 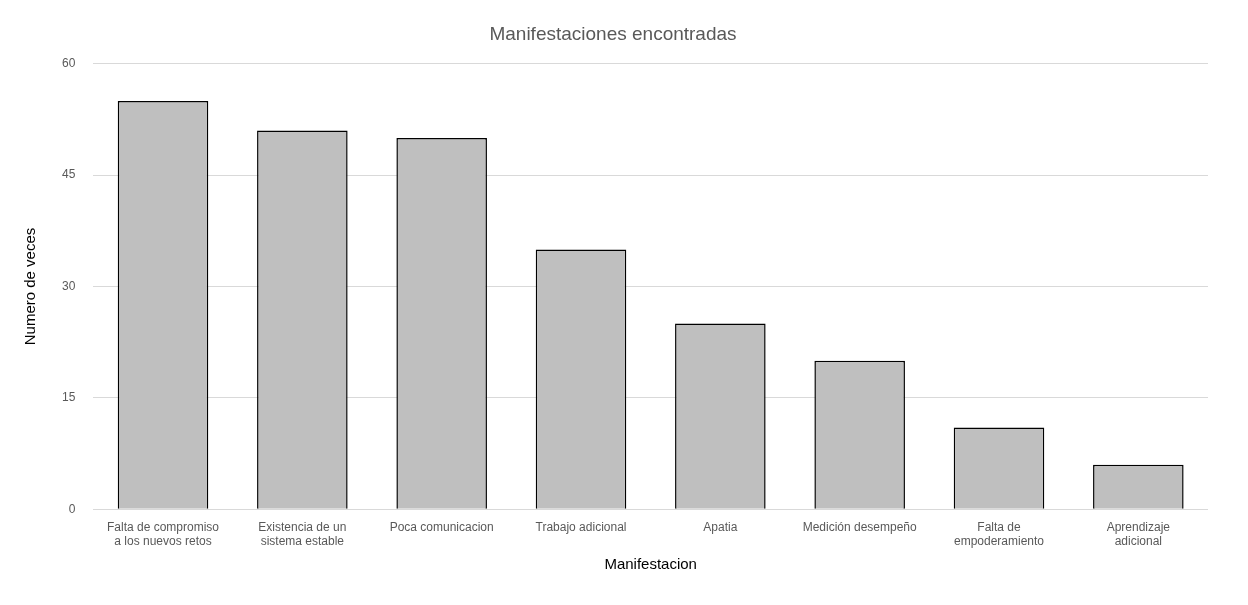 What do you see at coordinates (999, 534) in the screenshot?
I see `x-tick-label: Falta de empoderamiento` at bounding box center [999, 534].